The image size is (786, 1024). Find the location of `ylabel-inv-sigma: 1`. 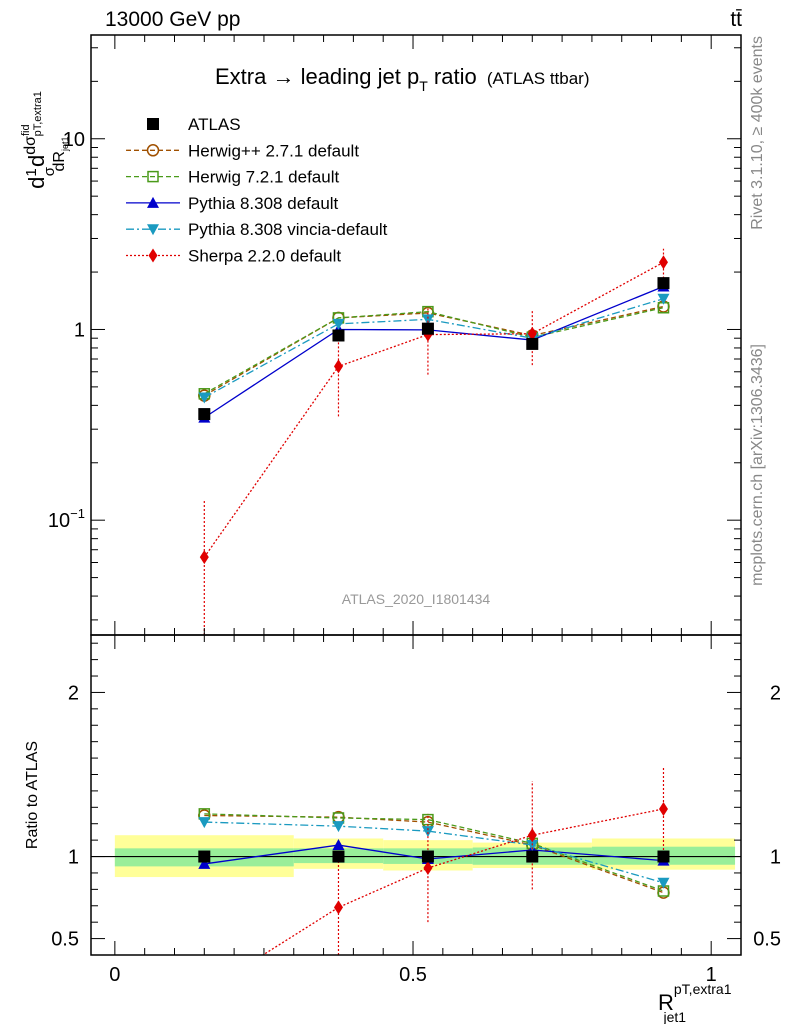

ylabel-inv-sigma: 1 is located at coordinates (31, 172).